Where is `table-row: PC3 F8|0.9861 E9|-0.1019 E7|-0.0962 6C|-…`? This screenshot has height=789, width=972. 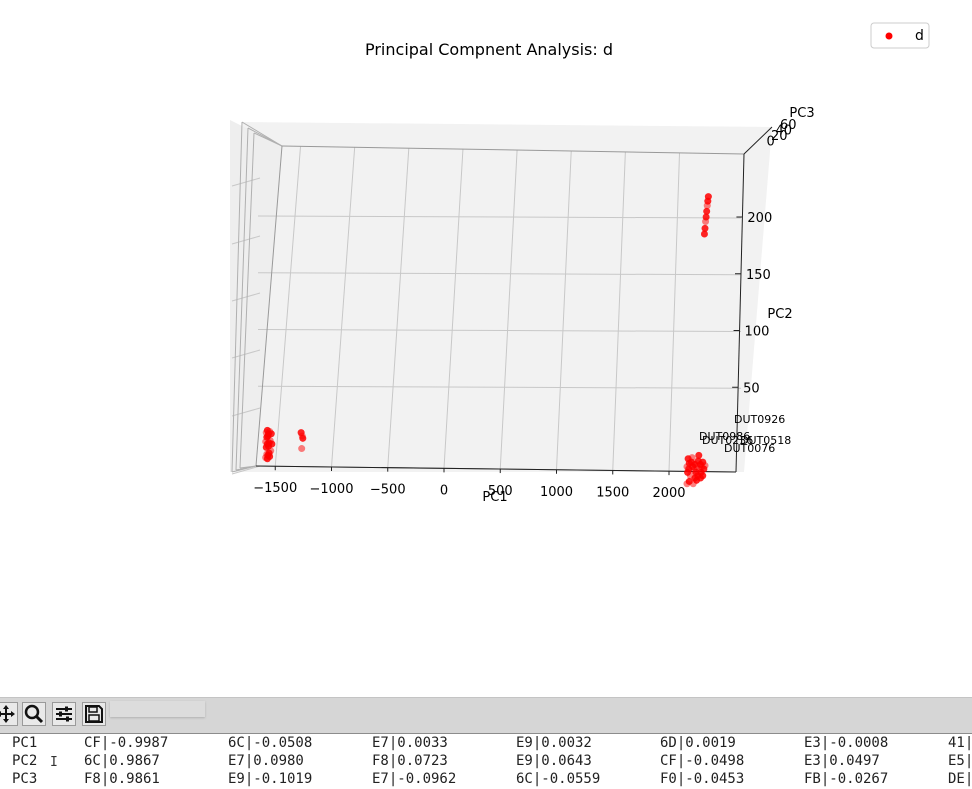
table-row: PC3 F8|0.9861 E9|-0.1019 E7|-0.0962 6C|-… is located at coordinates (486, 780).